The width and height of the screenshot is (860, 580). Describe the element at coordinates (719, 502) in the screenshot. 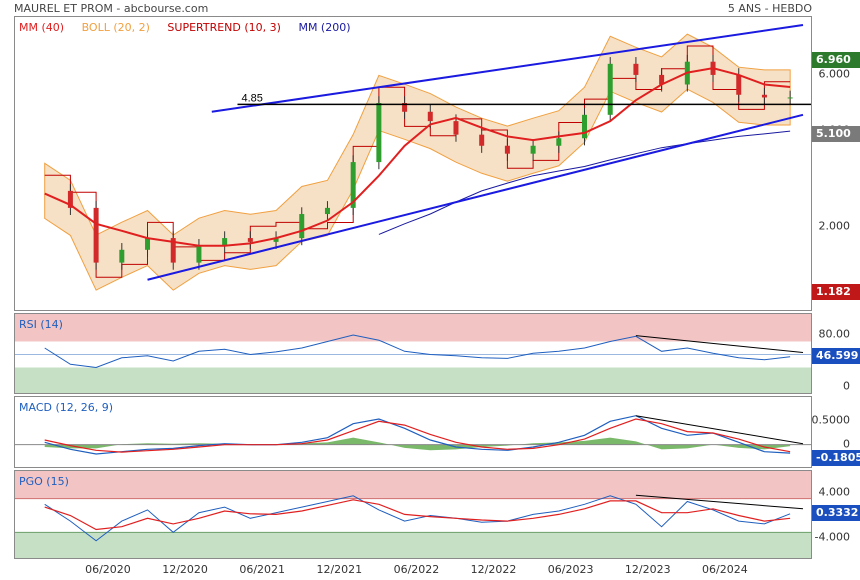

I see `pgo-trendline` at that location.